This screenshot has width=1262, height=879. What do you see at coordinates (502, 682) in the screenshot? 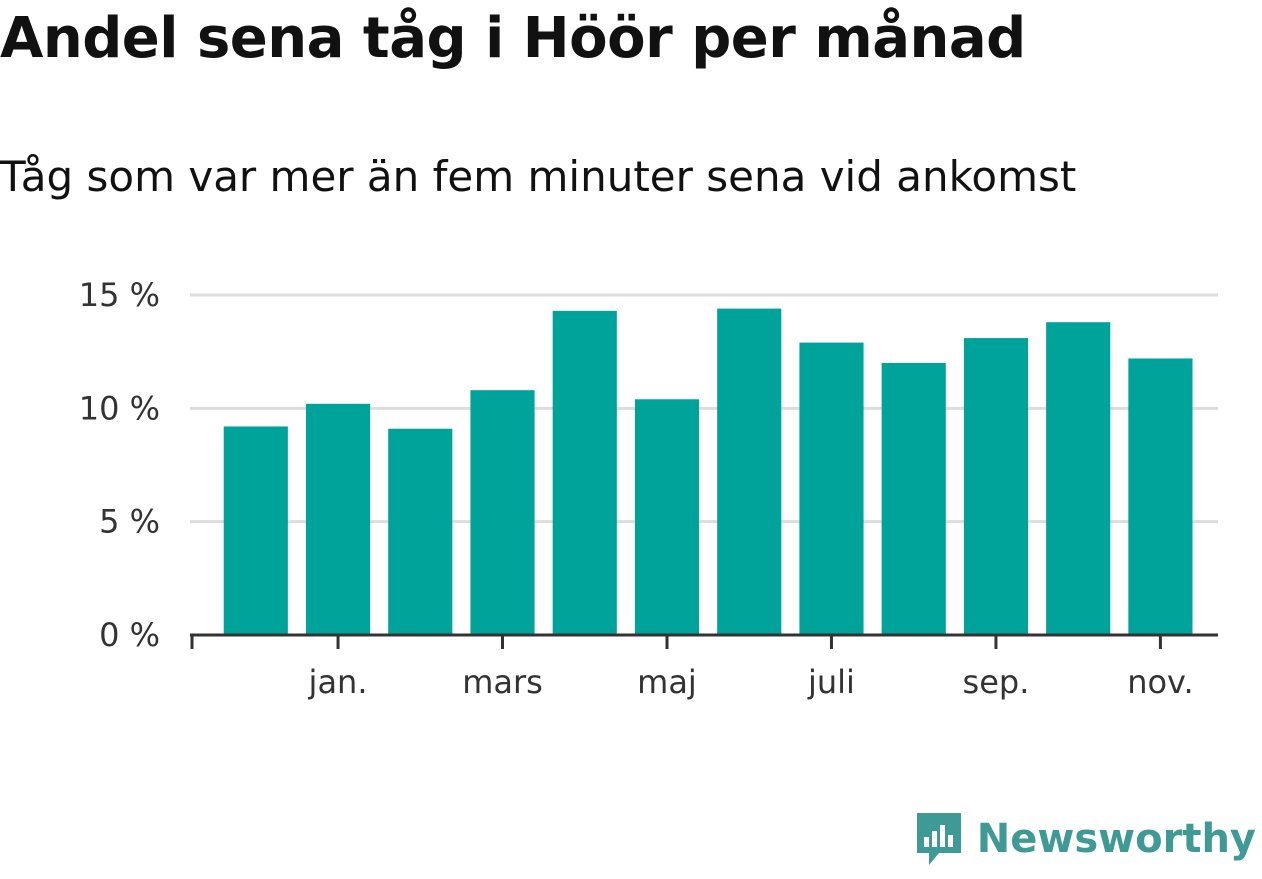
I see `x-tick-label: mars` at bounding box center [502, 682].